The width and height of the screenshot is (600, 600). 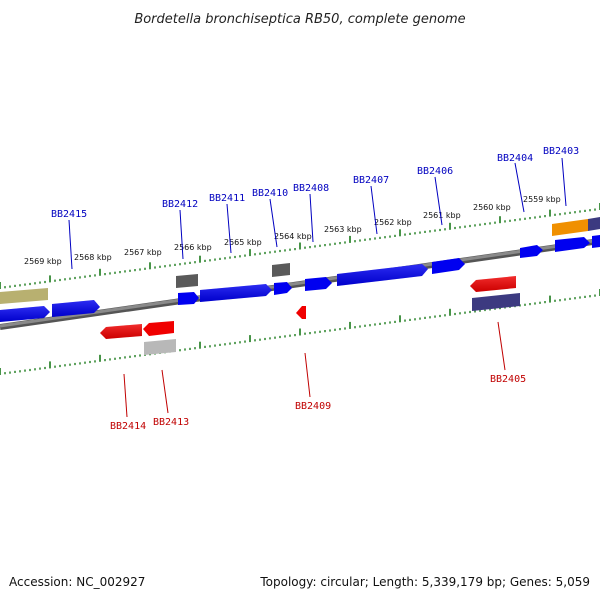 What do you see at coordinates (93, 257) in the screenshot?
I see `scale-label: 2568 kbp` at bounding box center [93, 257].